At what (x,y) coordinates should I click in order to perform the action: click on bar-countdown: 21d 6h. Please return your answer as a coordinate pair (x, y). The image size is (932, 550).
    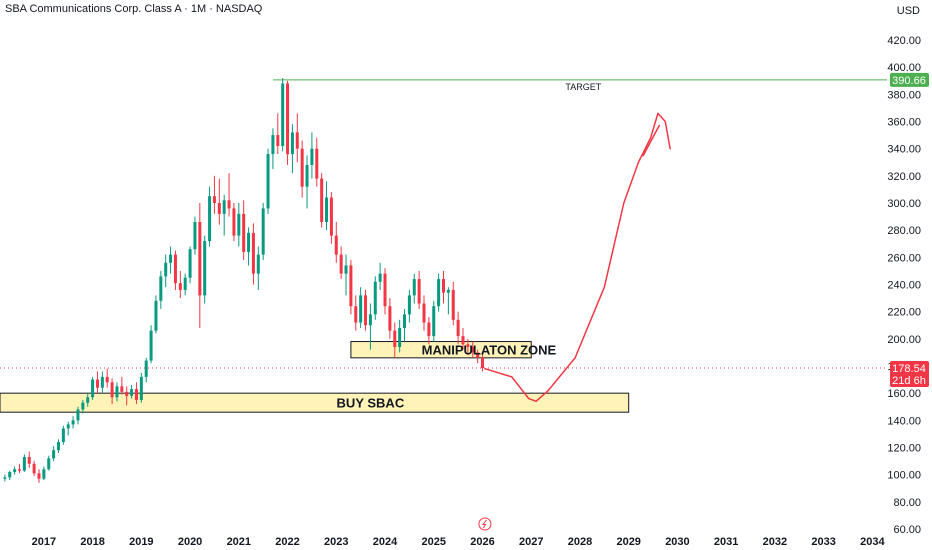
    Looking at the image, I should click on (909, 381).